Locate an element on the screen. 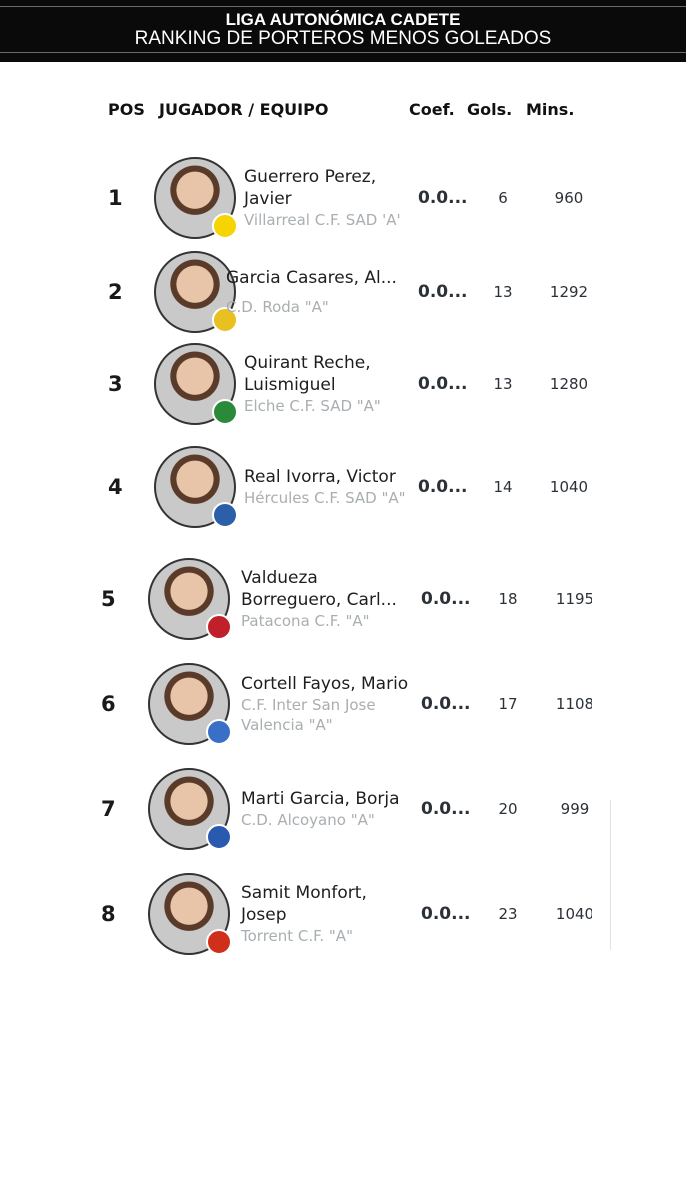 The height and width of the screenshot is (1200, 686). player-name: Quirant Reche, Luismiguel is located at coordinates (307, 374).